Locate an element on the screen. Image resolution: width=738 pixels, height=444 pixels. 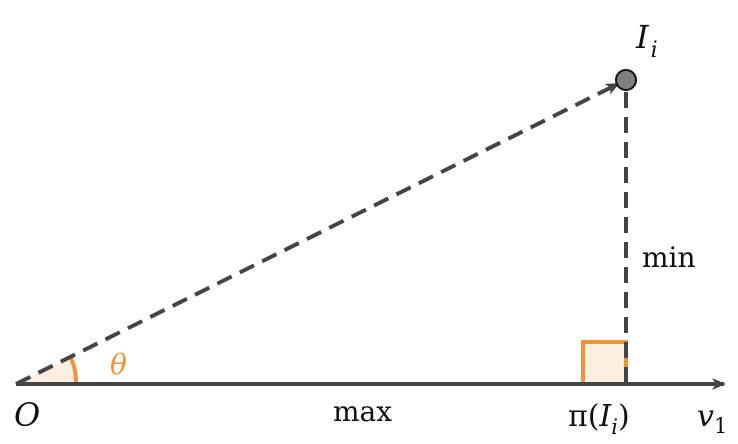
axis-label: v1 is located at coordinates (712, 418).